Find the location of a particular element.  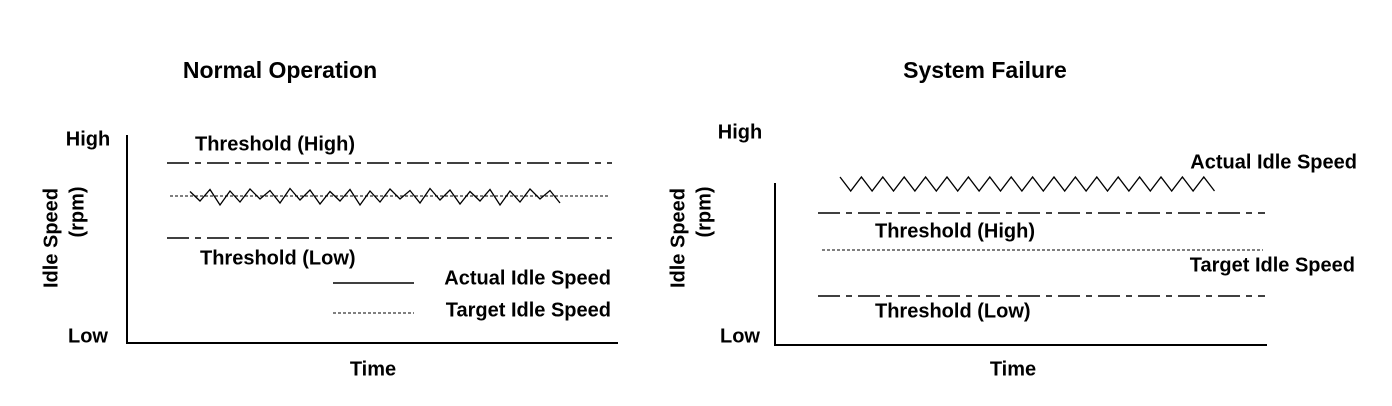

legend-label: Target Idle Speed is located at coordinates (528, 310).